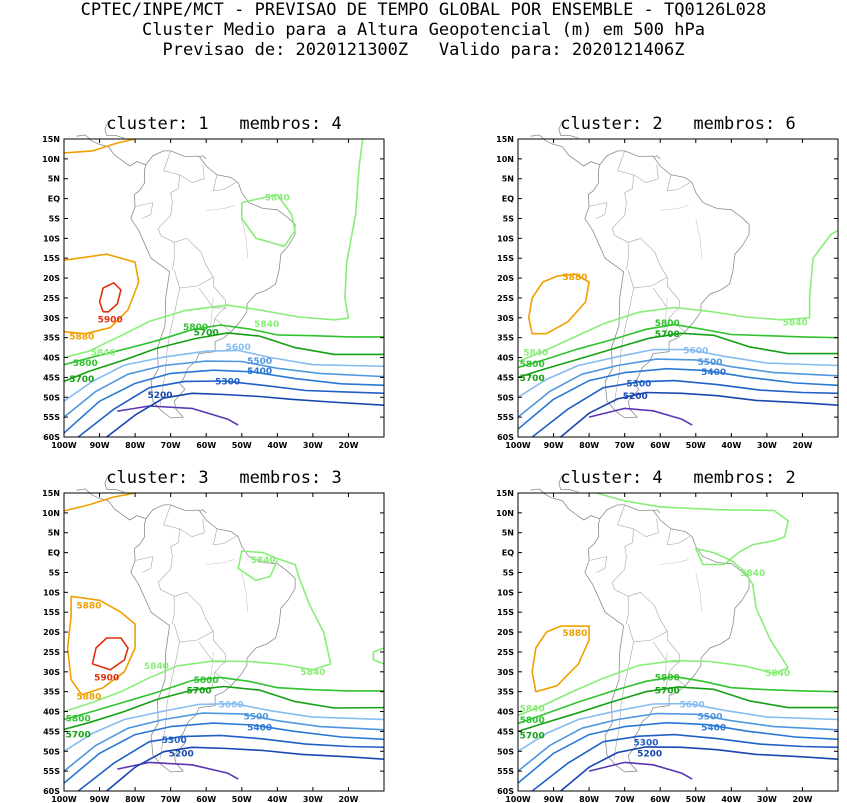 This screenshot has height=803, width=847. I want to click on lon-label: 100W, so click(64, 445).